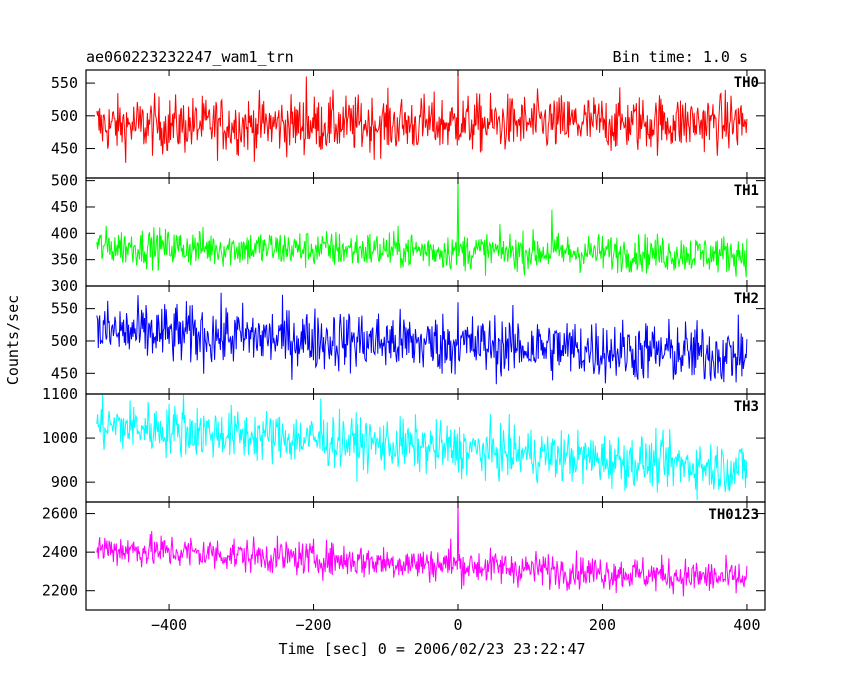  What do you see at coordinates (60, 394) in the screenshot?
I see `y-tick-label: 1100` at bounding box center [60, 394].